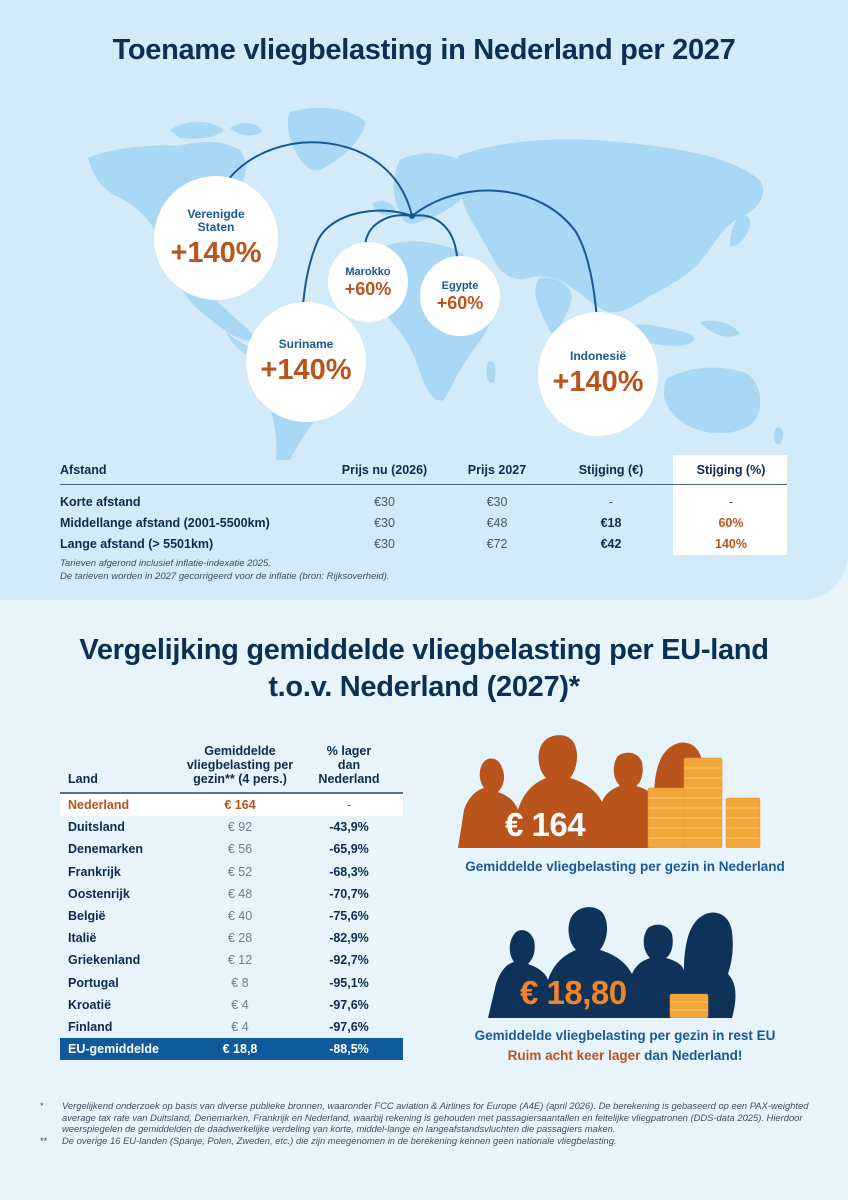 The width and height of the screenshot is (848, 1200). What do you see at coordinates (104, 960) in the screenshot?
I see `cell-land: Griekenland` at bounding box center [104, 960].